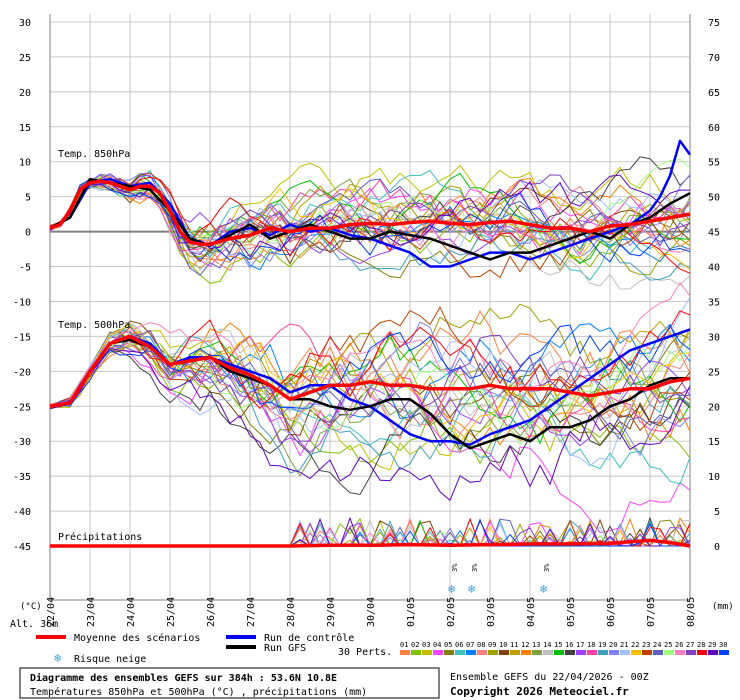 The image size is (740, 700). Describe the element at coordinates (22, 372) in the screenshot. I see `left-tick-label: -20` at that location.